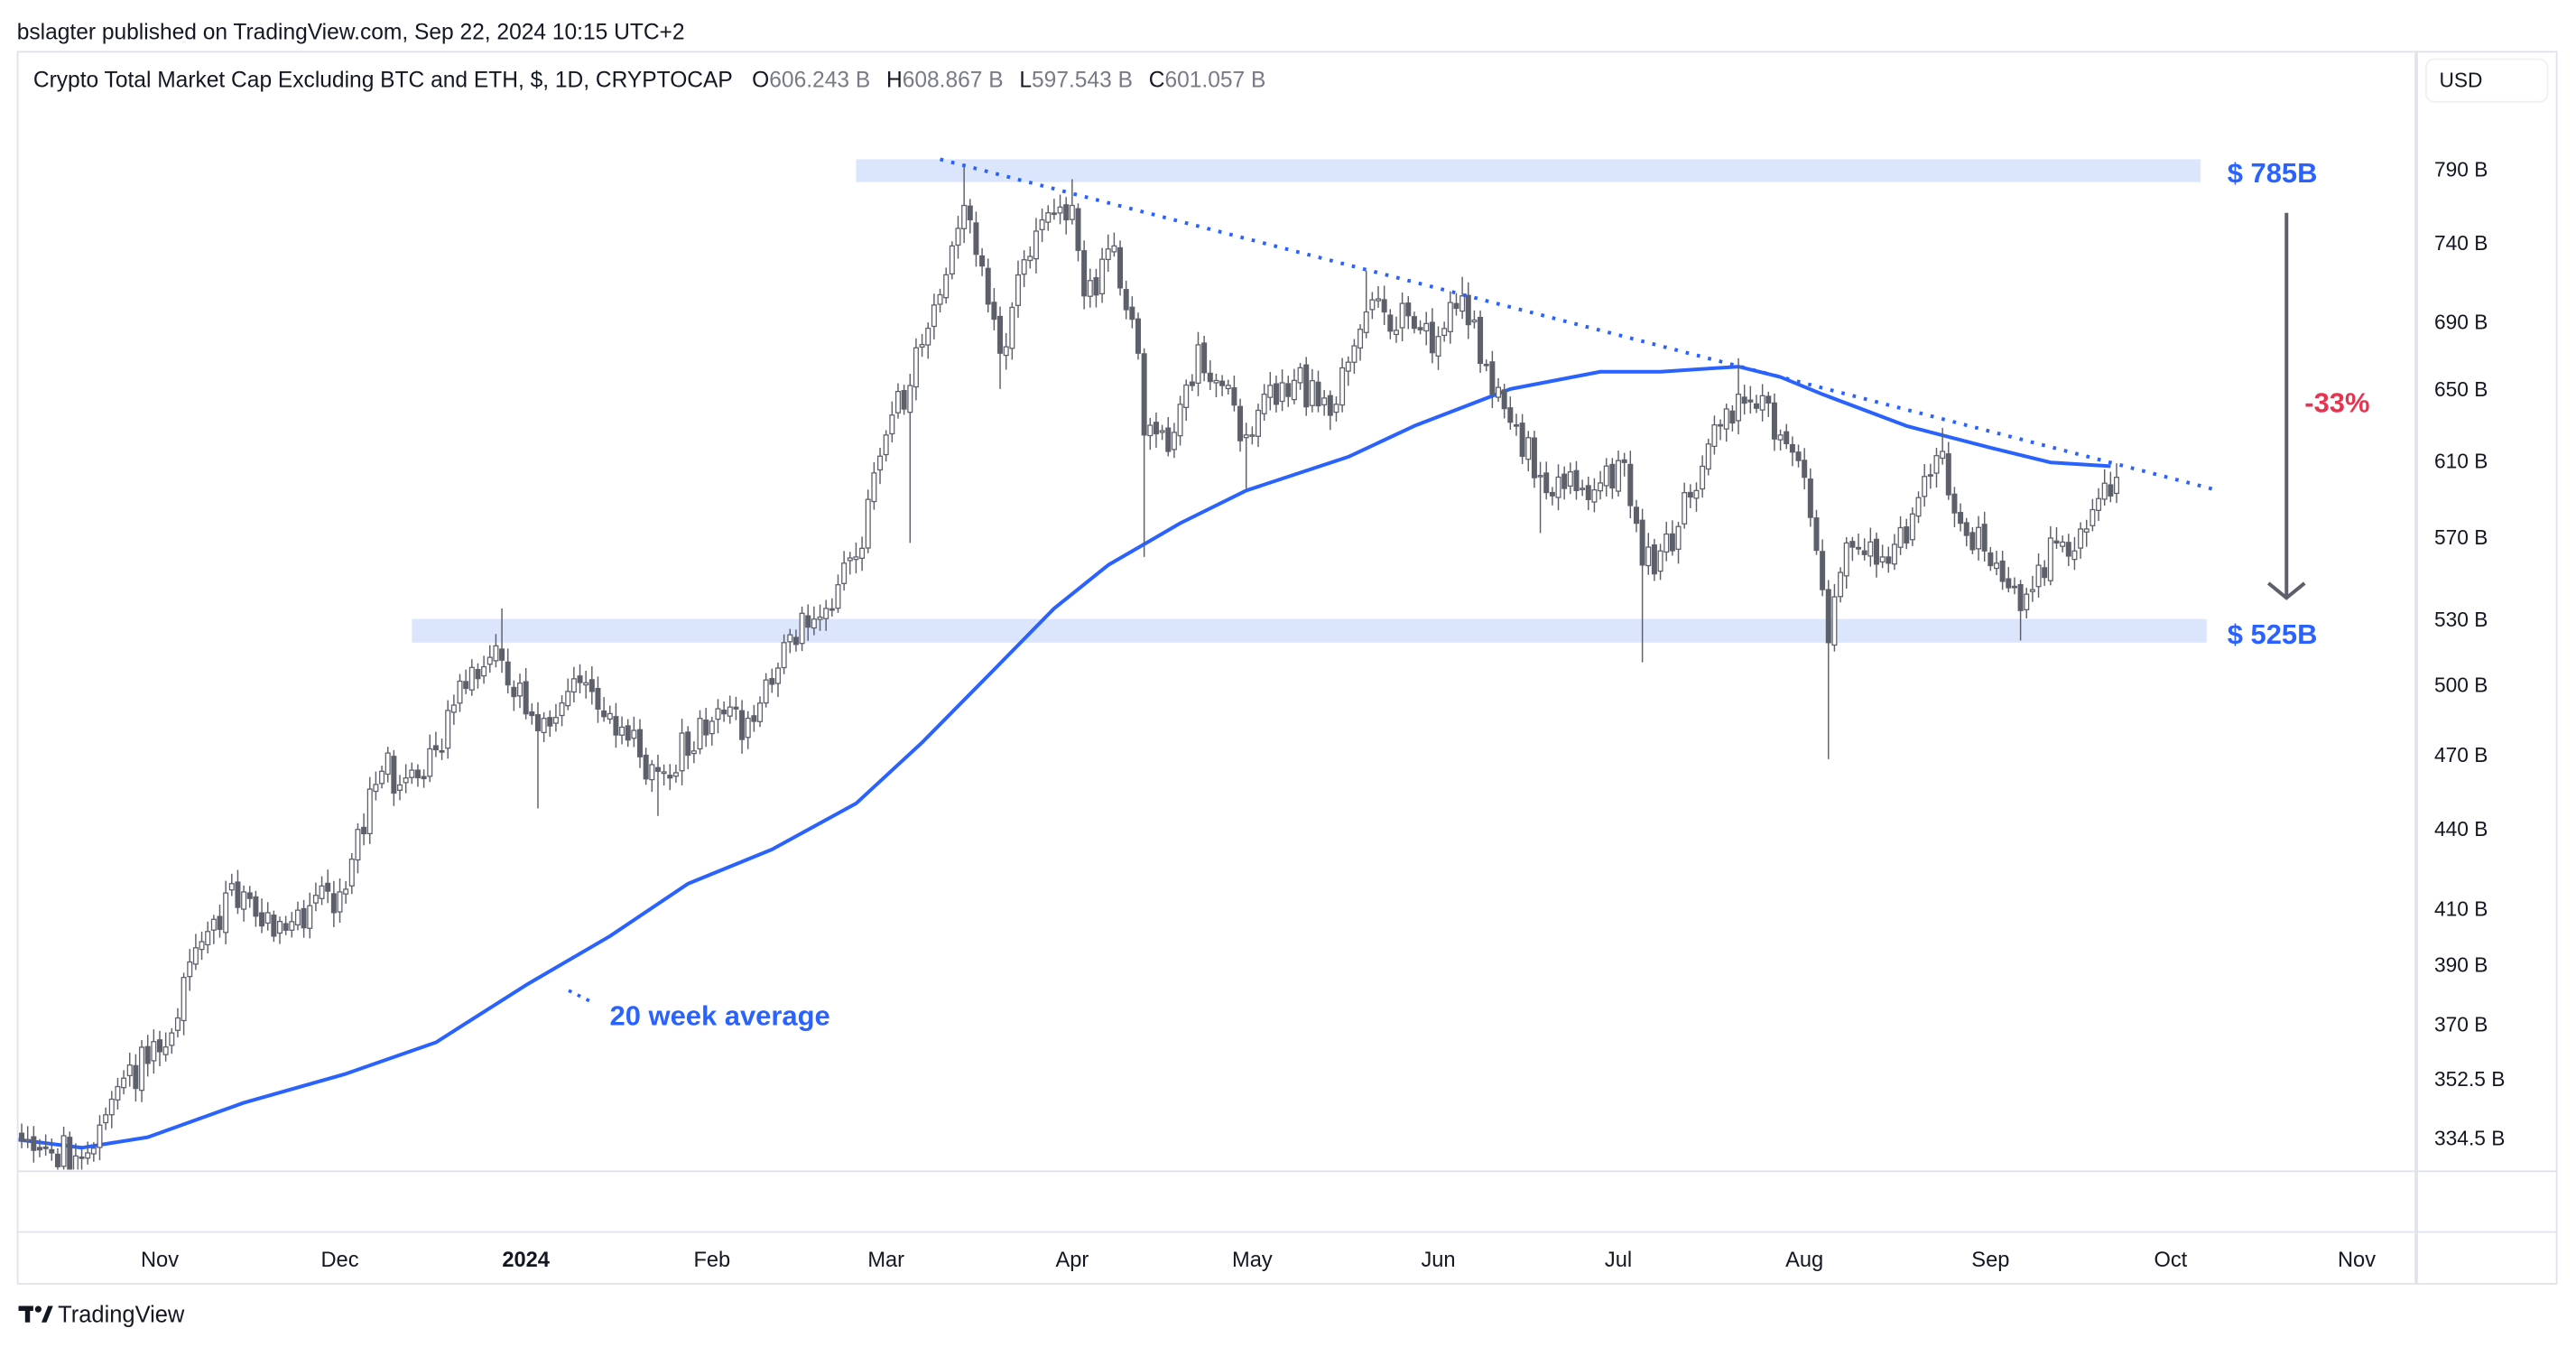 The height and width of the screenshot is (1347, 2576). Describe the element at coordinates (2461, 243) in the screenshot. I see `price-tick-label: 740 B` at that location.